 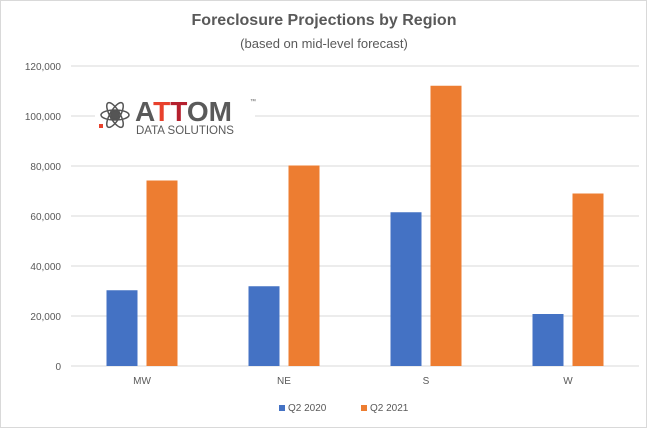 What do you see at coordinates (45, 317) in the screenshot?
I see `y-tick-label: 20,000` at bounding box center [45, 317].